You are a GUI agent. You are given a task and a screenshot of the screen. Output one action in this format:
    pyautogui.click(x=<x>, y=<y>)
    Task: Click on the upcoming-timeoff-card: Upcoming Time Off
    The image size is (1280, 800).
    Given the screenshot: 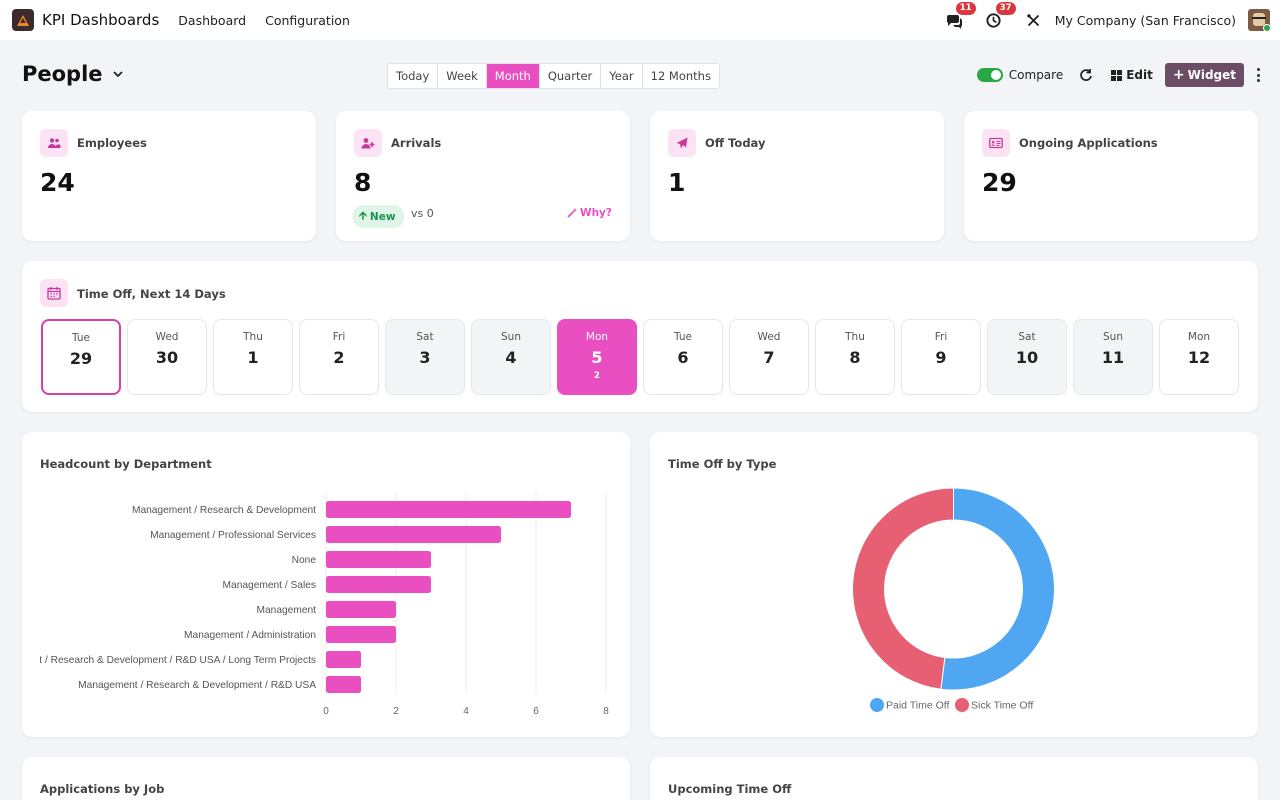 What is the action you would take?
    pyautogui.click(x=954, y=778)
    